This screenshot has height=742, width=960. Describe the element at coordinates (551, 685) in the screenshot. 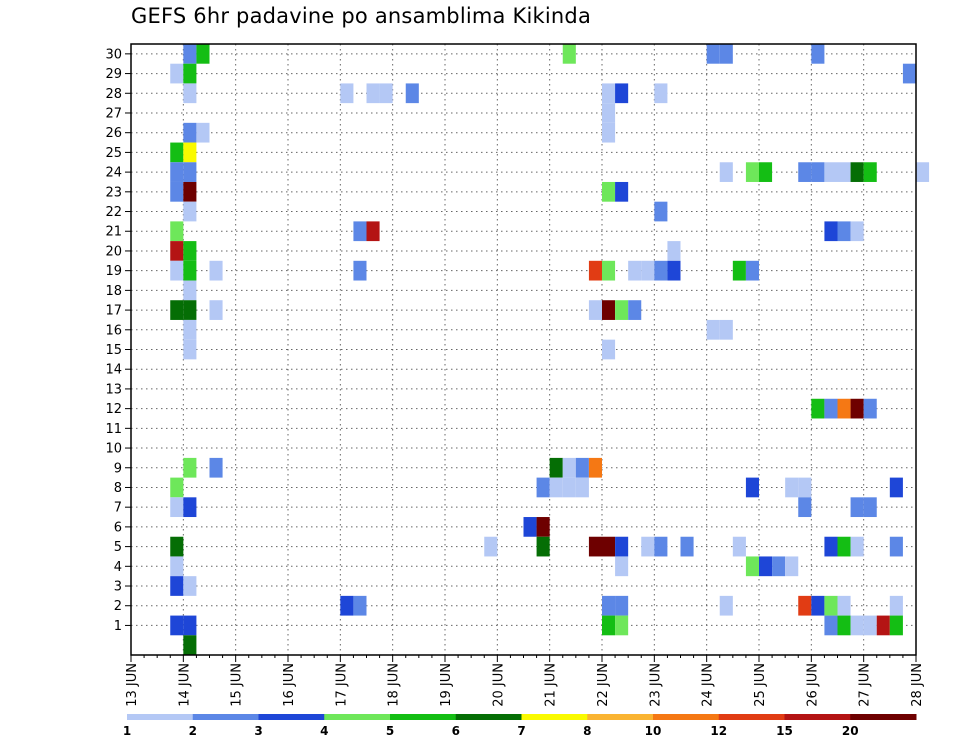

I see `x-tick-label: 21 JUN` at that location.